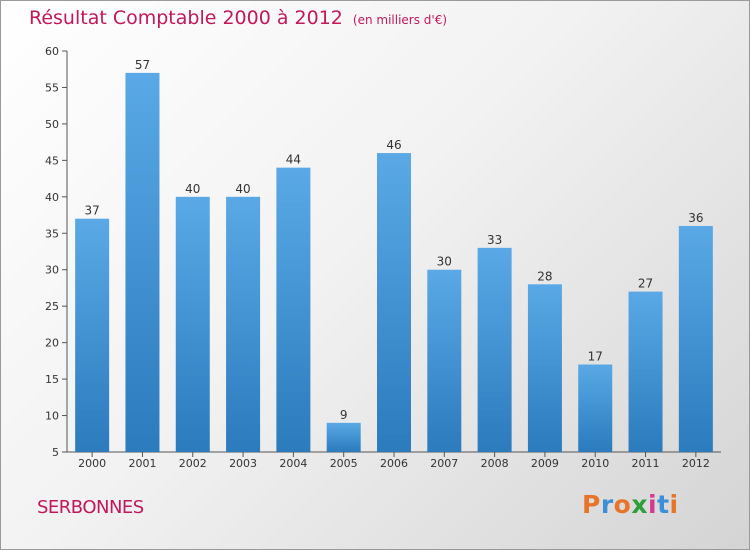  What do you see at coordinates (90, 507) in the screenshot?
I see `commune-name: SERBONNES` at bounding box center [90, 507].